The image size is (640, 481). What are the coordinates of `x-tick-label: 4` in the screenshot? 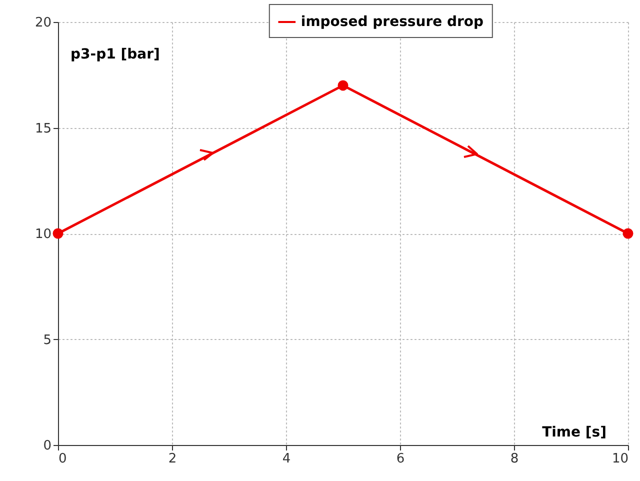 It's located at (286, 459).